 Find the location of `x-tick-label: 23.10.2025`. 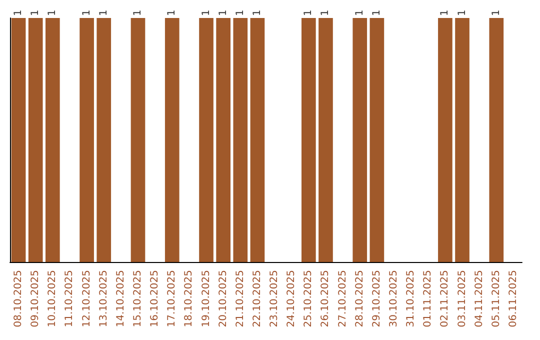

x-tick-label: 23.10.2025 is located at coordinates (274, 299).